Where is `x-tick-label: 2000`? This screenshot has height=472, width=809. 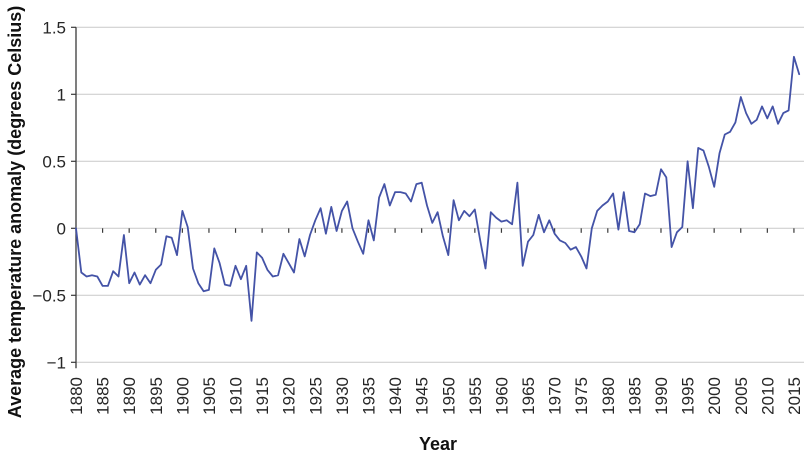 x-tick-label: 2000 is located at coordinates (714, 396).